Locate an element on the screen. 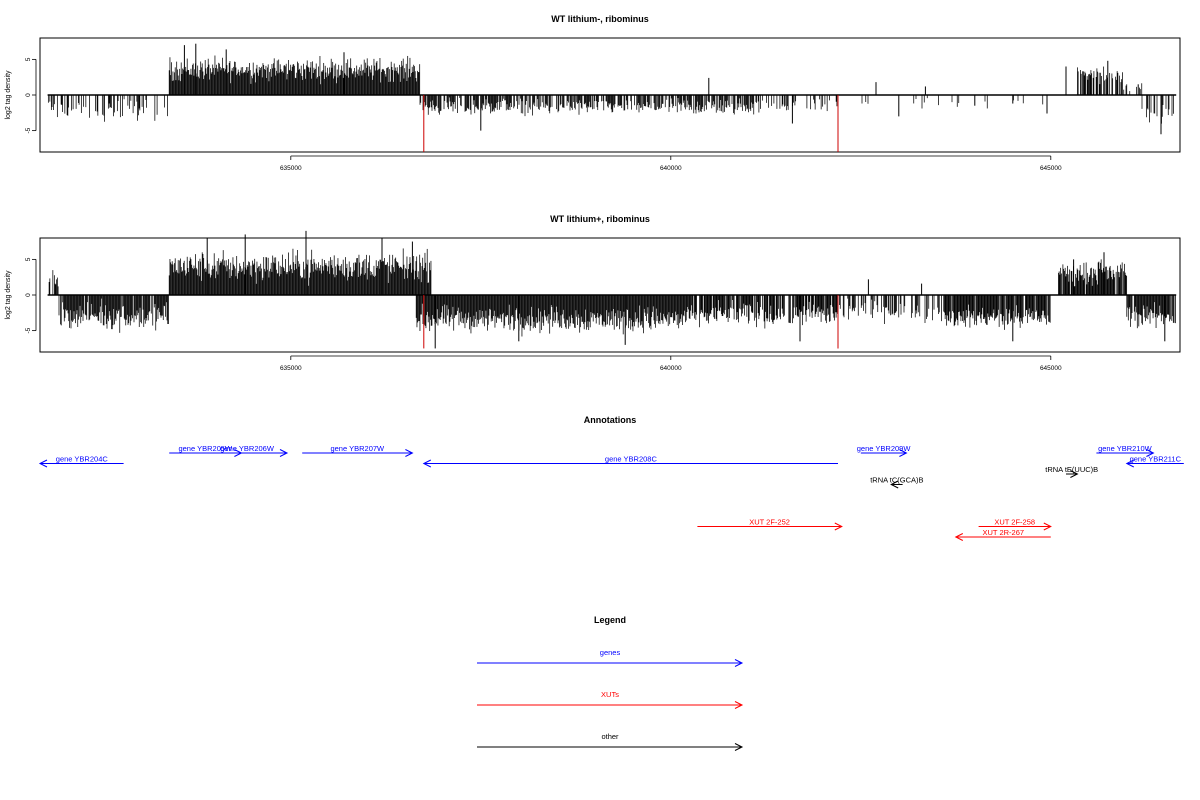 Image resolution: width=1200 pixels, height=800 pixels. feature-label: tRNA tC(GCA)B is located at coordinates (896, 480).